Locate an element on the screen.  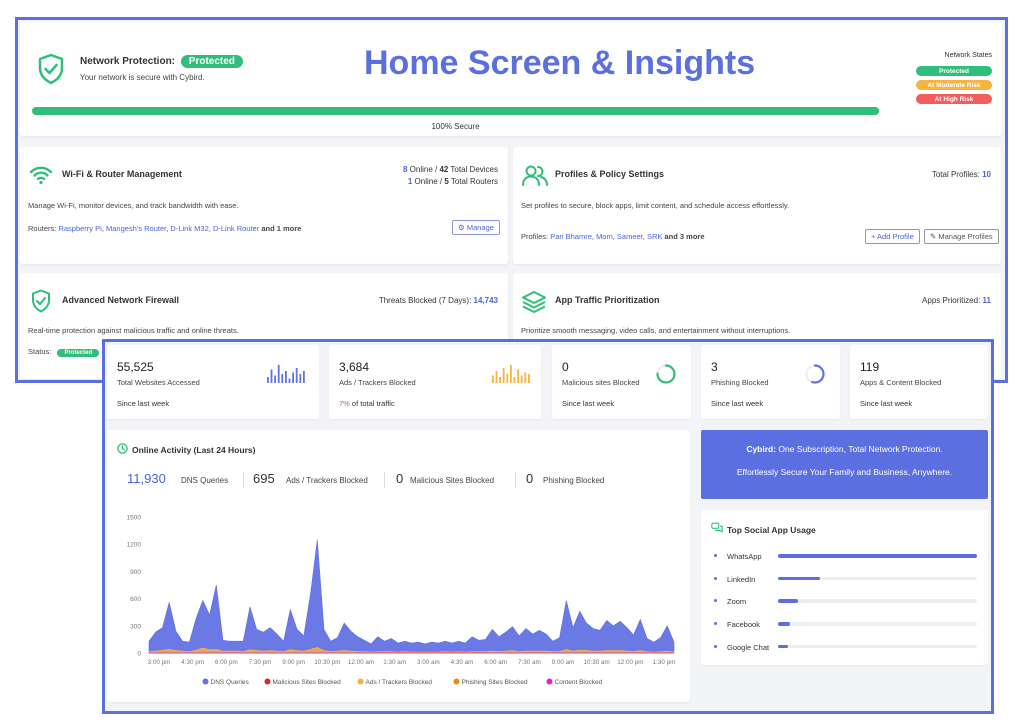
bullet is located at coordinates (715, 555).